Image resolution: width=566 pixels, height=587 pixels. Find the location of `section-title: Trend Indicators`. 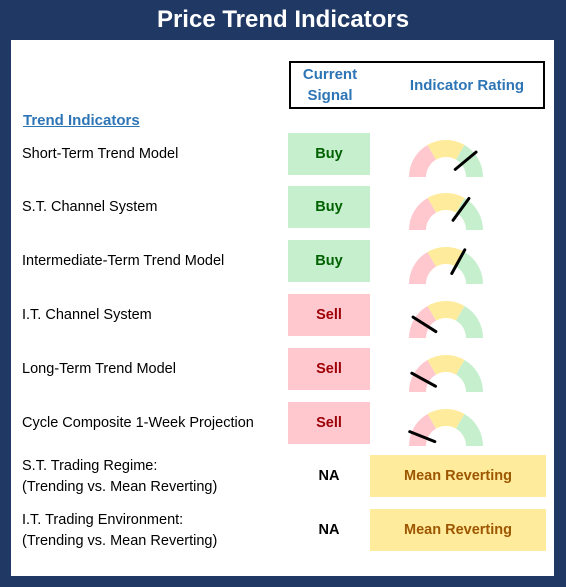

section-title: Trend Indicators is located at coordinates (81, 120).